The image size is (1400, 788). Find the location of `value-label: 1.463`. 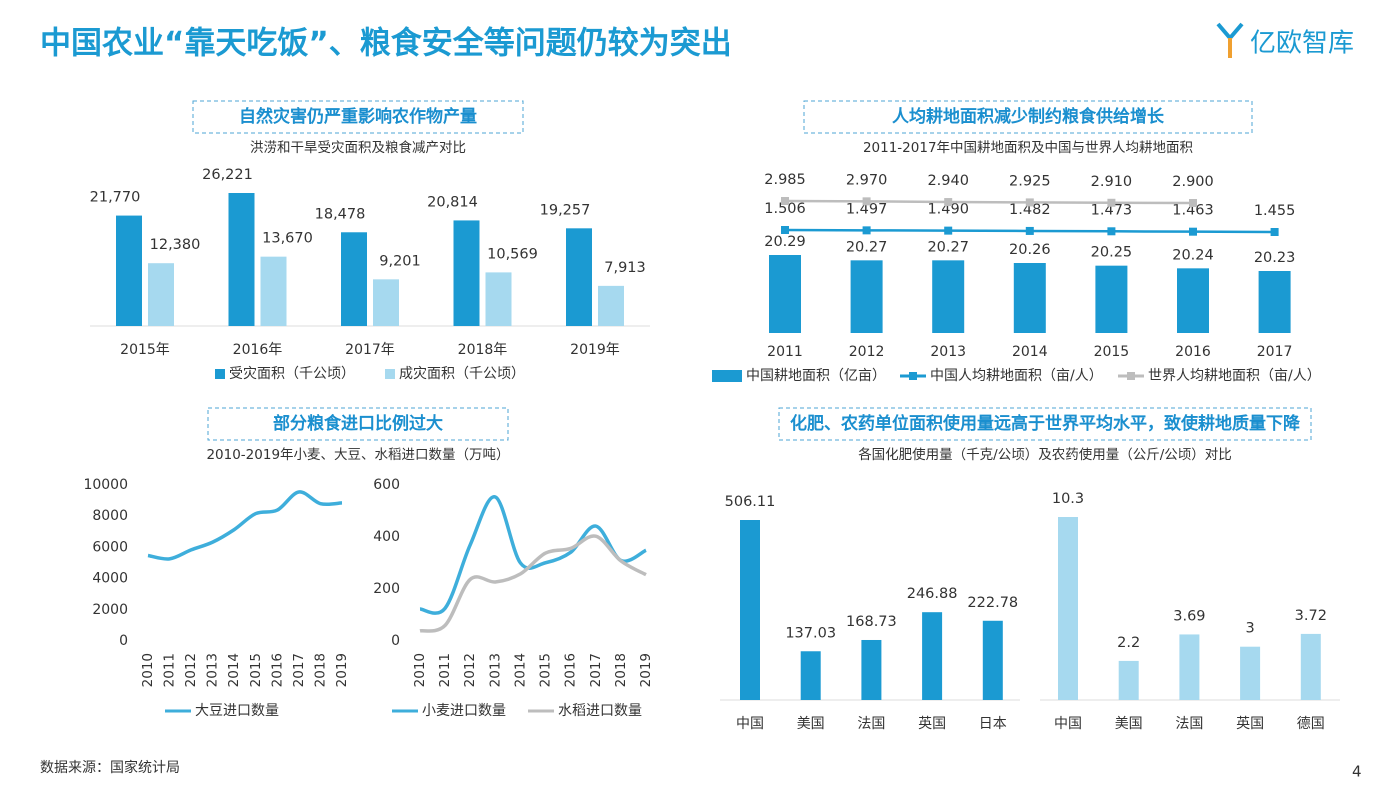

value-label: 1.463 is located at coordinates (1193, 211).